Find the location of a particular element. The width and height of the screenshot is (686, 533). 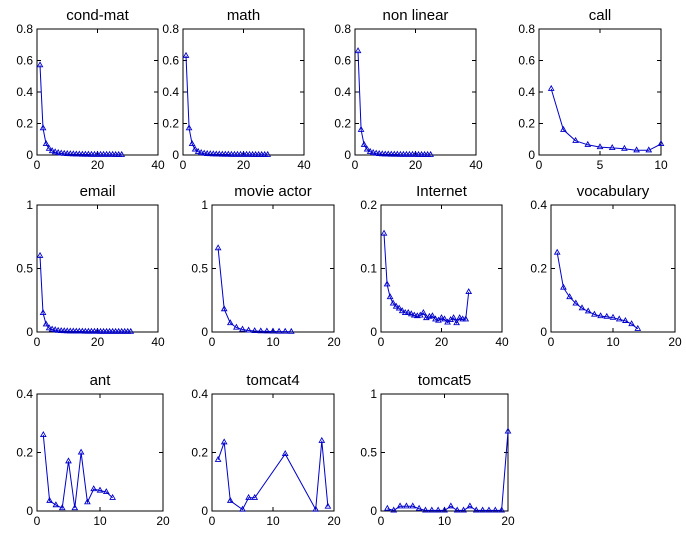

panel-tomcat4: tomcat4 0 10 20 0 0.2 0.4 is located at coordinates (266, 450).